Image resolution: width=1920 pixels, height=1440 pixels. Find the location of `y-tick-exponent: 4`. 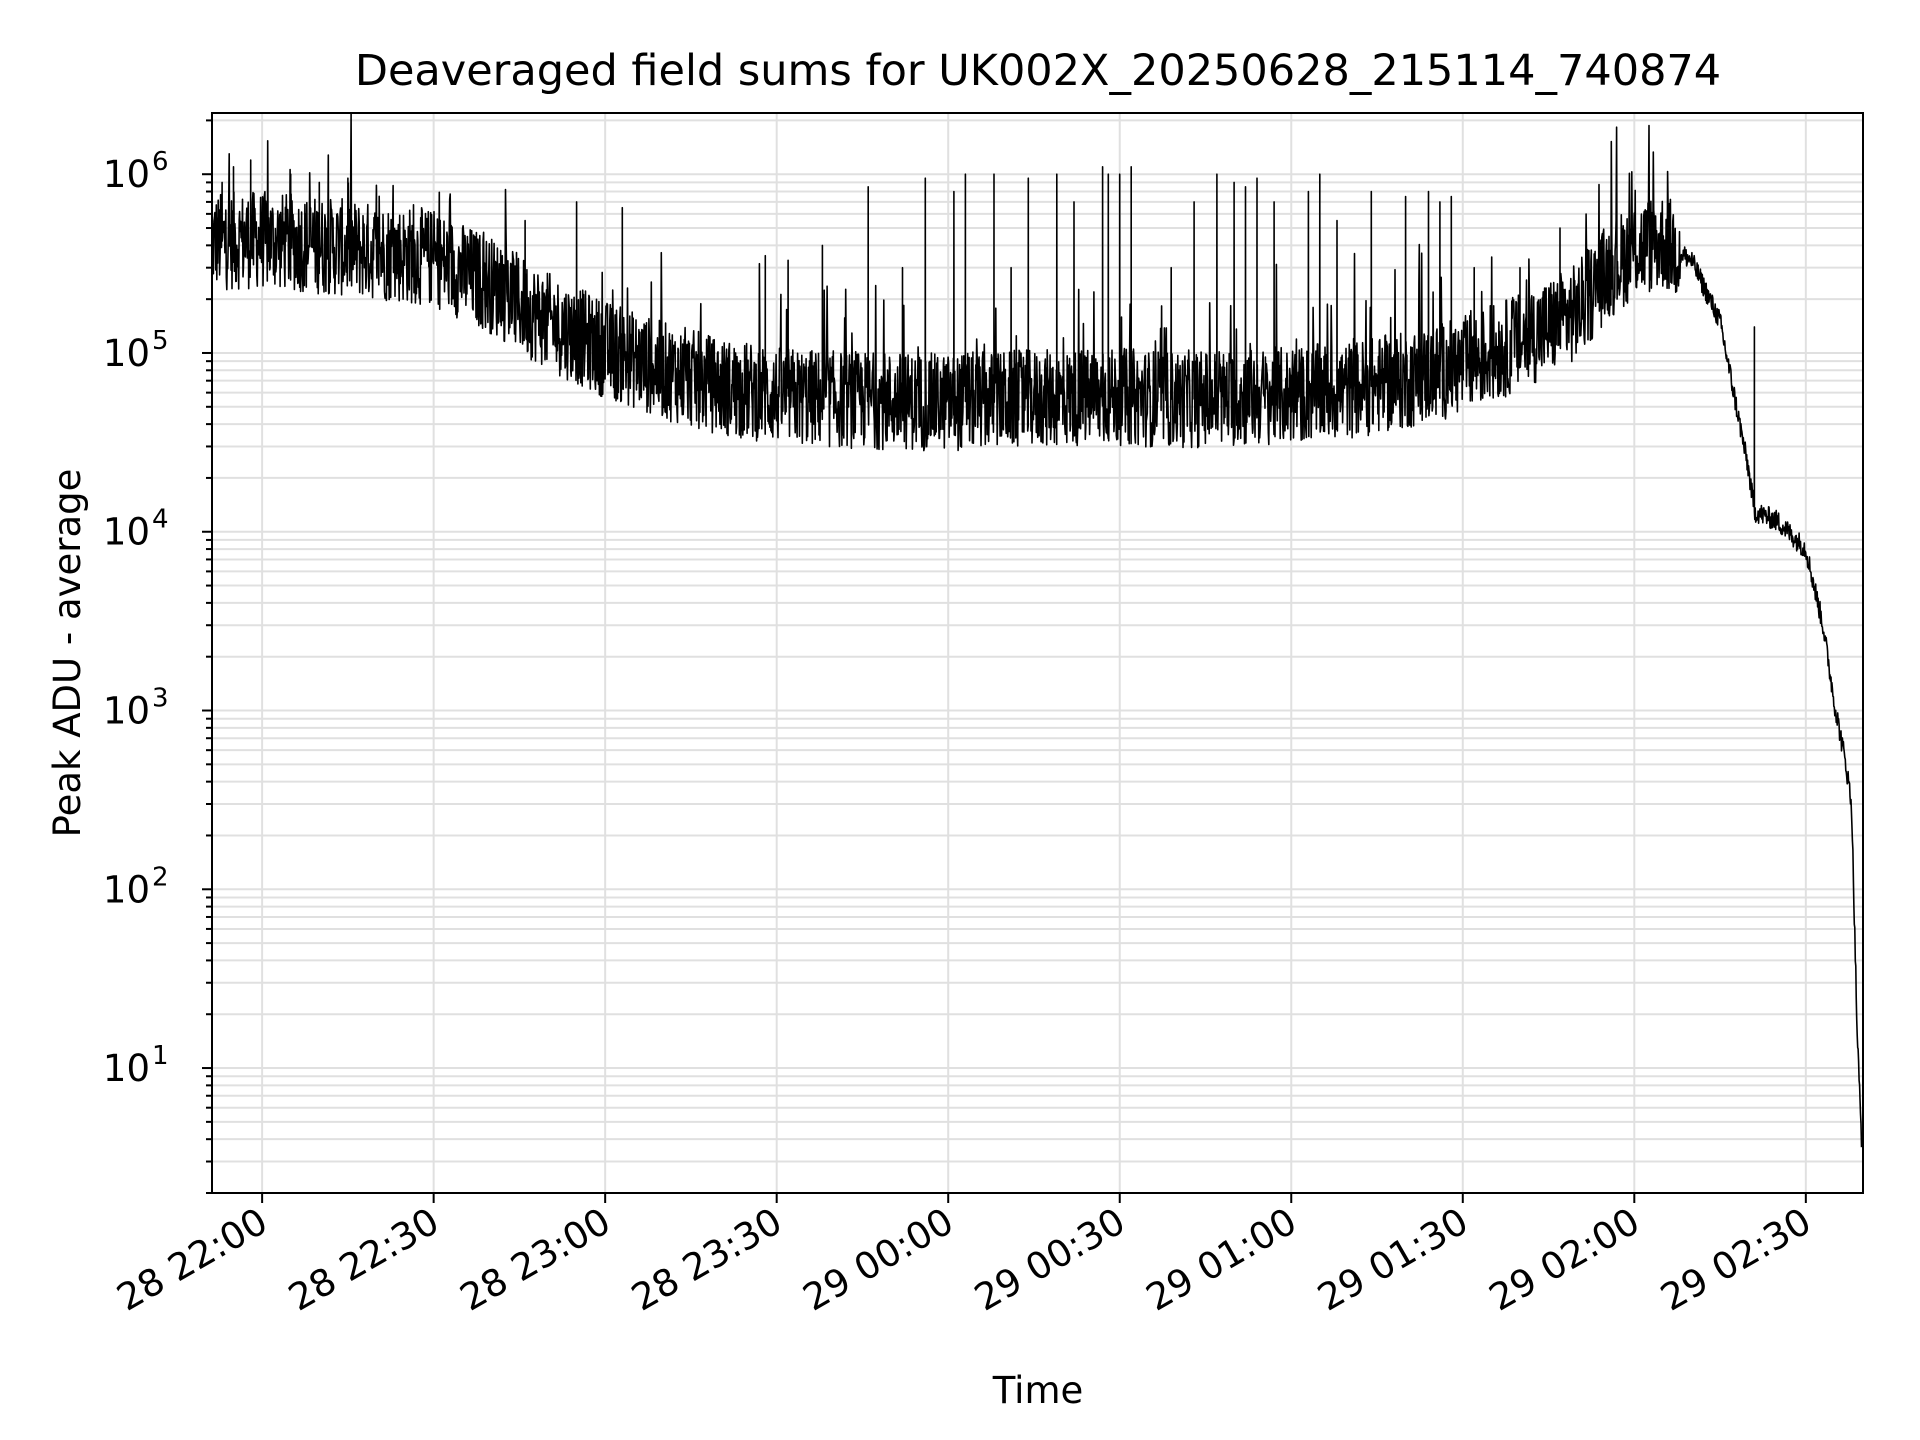

y-tick-exponent: 4 is located at coordinates (160, 520).